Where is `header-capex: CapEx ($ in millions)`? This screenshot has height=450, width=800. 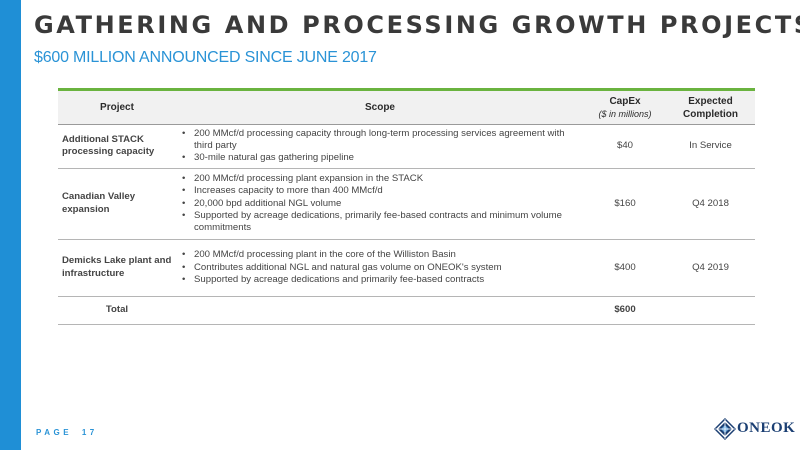 header-capex: CapEx ($ in millions) is located at coordinates (625, 107).